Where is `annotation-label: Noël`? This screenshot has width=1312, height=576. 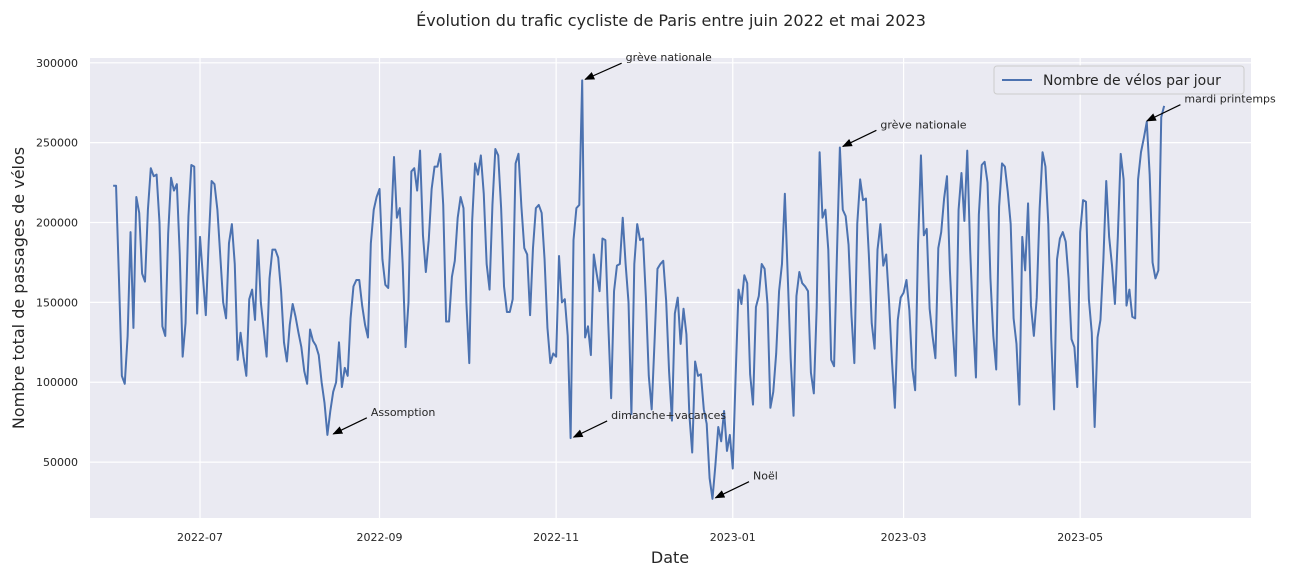
annotation-label: Noël is located at coordinates (765, 476).